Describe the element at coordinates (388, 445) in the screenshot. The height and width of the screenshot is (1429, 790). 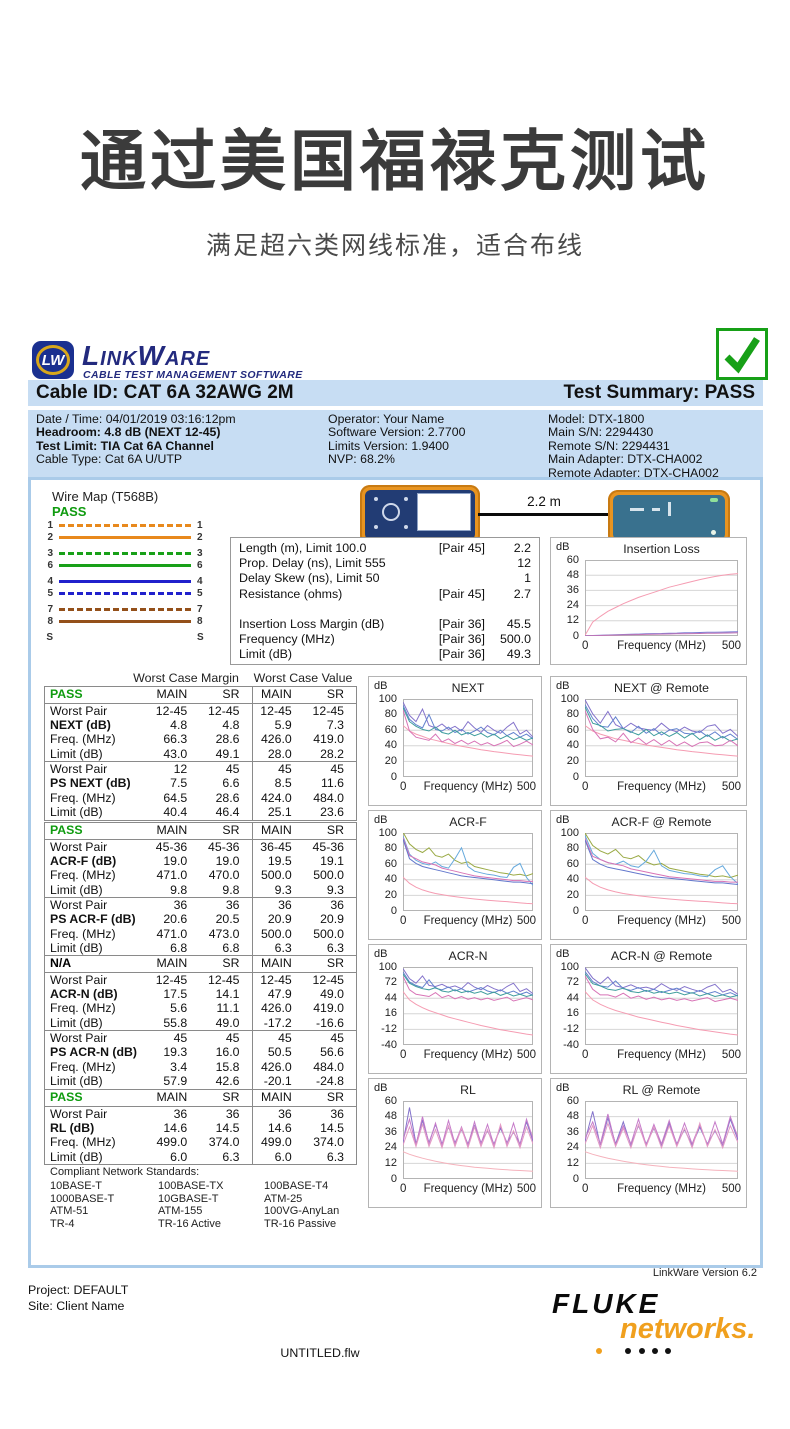
I see `info-line: Limits Version: 1.9400` at that location.